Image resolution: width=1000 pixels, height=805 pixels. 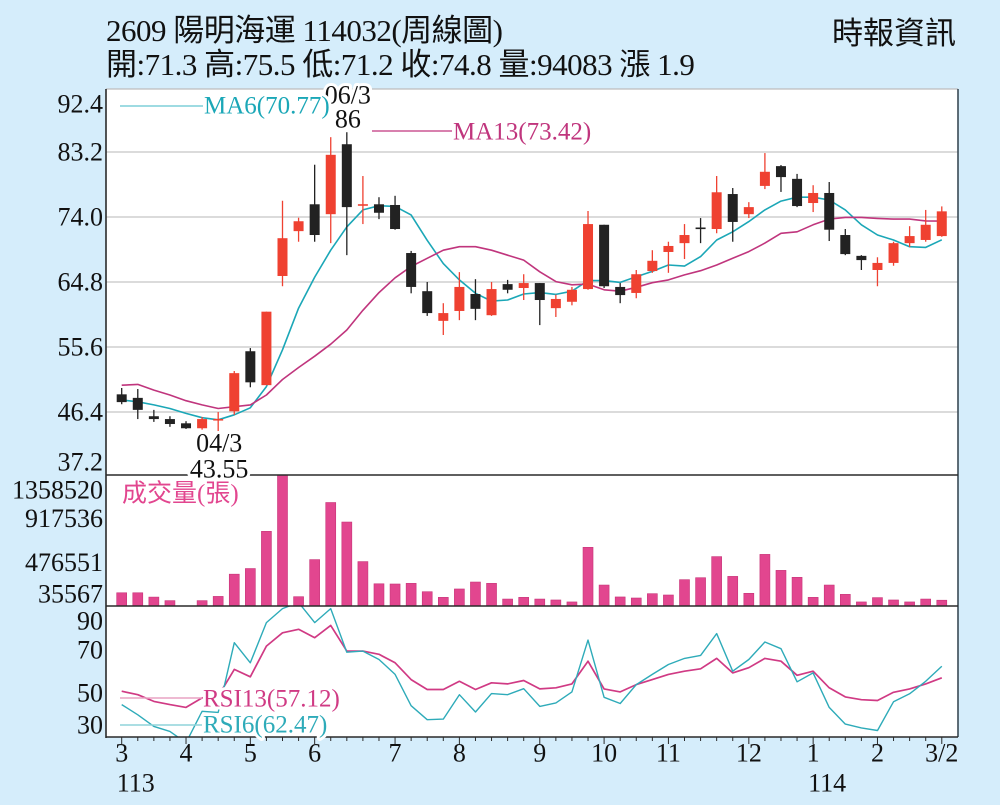 What do you see at coordinates (219, 443) in the screenshot?
I see `low-date-label: 04/3` at bounding box center [219, 443].